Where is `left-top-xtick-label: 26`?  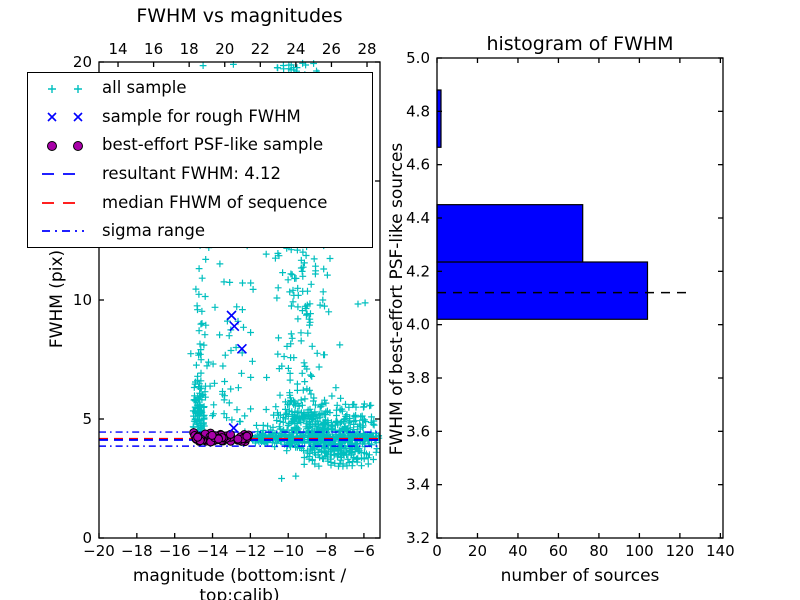 left-top-xtick-label: 26 is located at coordinates (331, 49).